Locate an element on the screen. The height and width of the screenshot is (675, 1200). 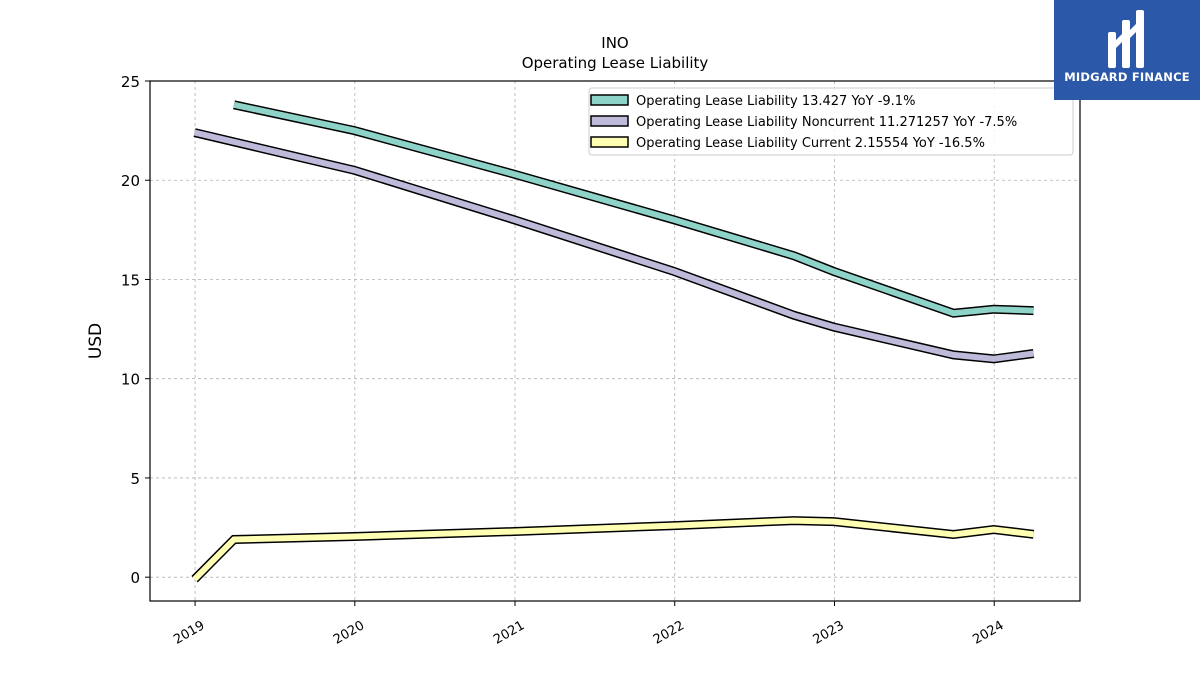
brand-name: MIDGARD FINANCE is located at coordinates (1127, 77).